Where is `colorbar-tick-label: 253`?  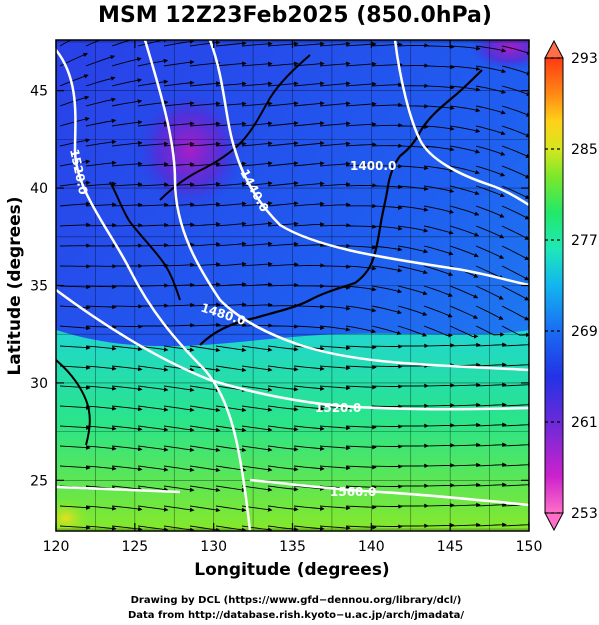 colorbar-tick-label: 253 is located at coordinates (584, 514).